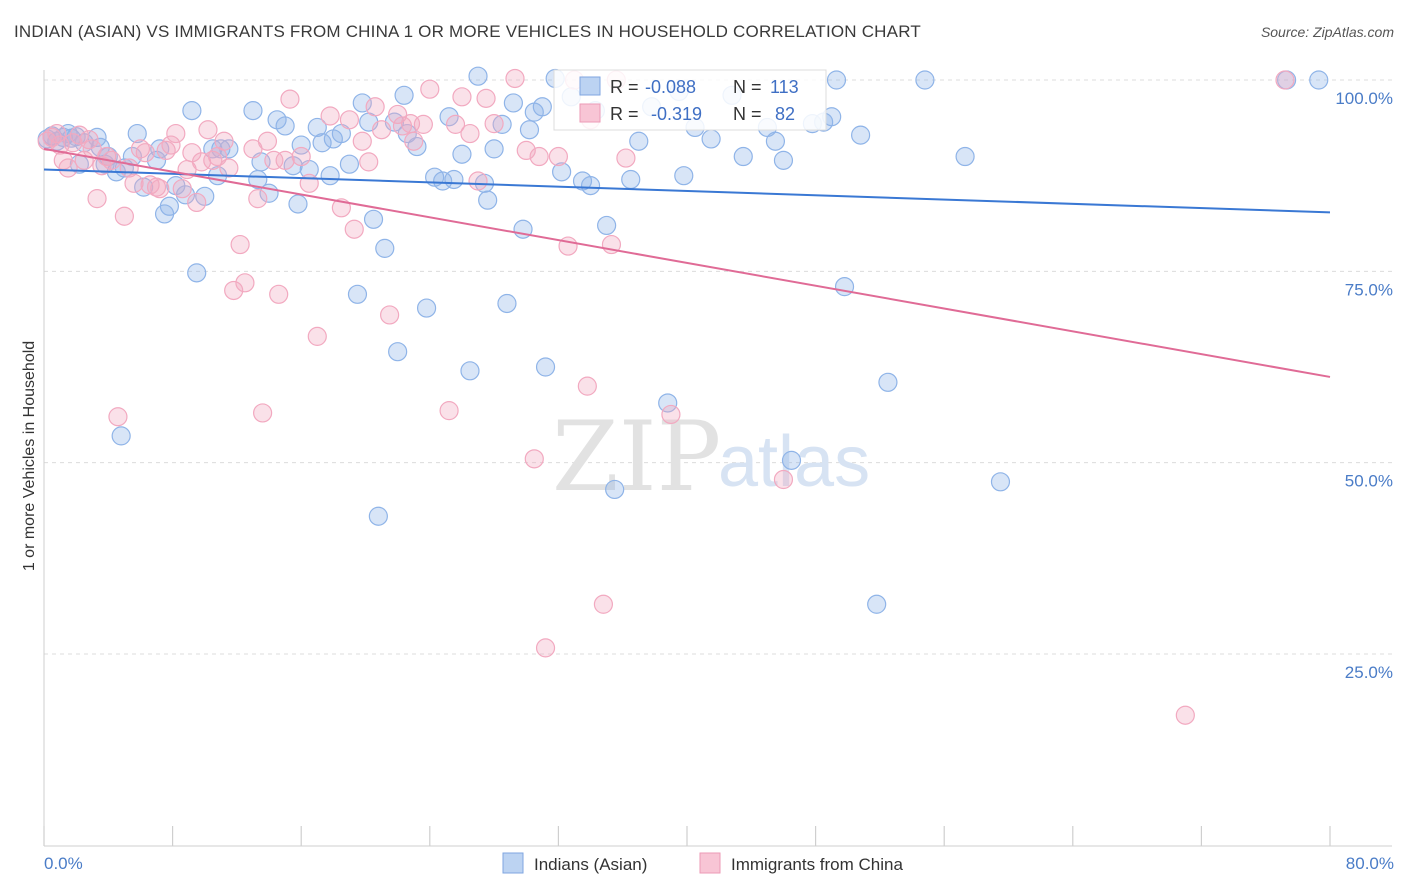 This screenshot has width=1406, height=892. I want to click on source-credit: Source: ZipAtlas.com, so click(1327, 32).